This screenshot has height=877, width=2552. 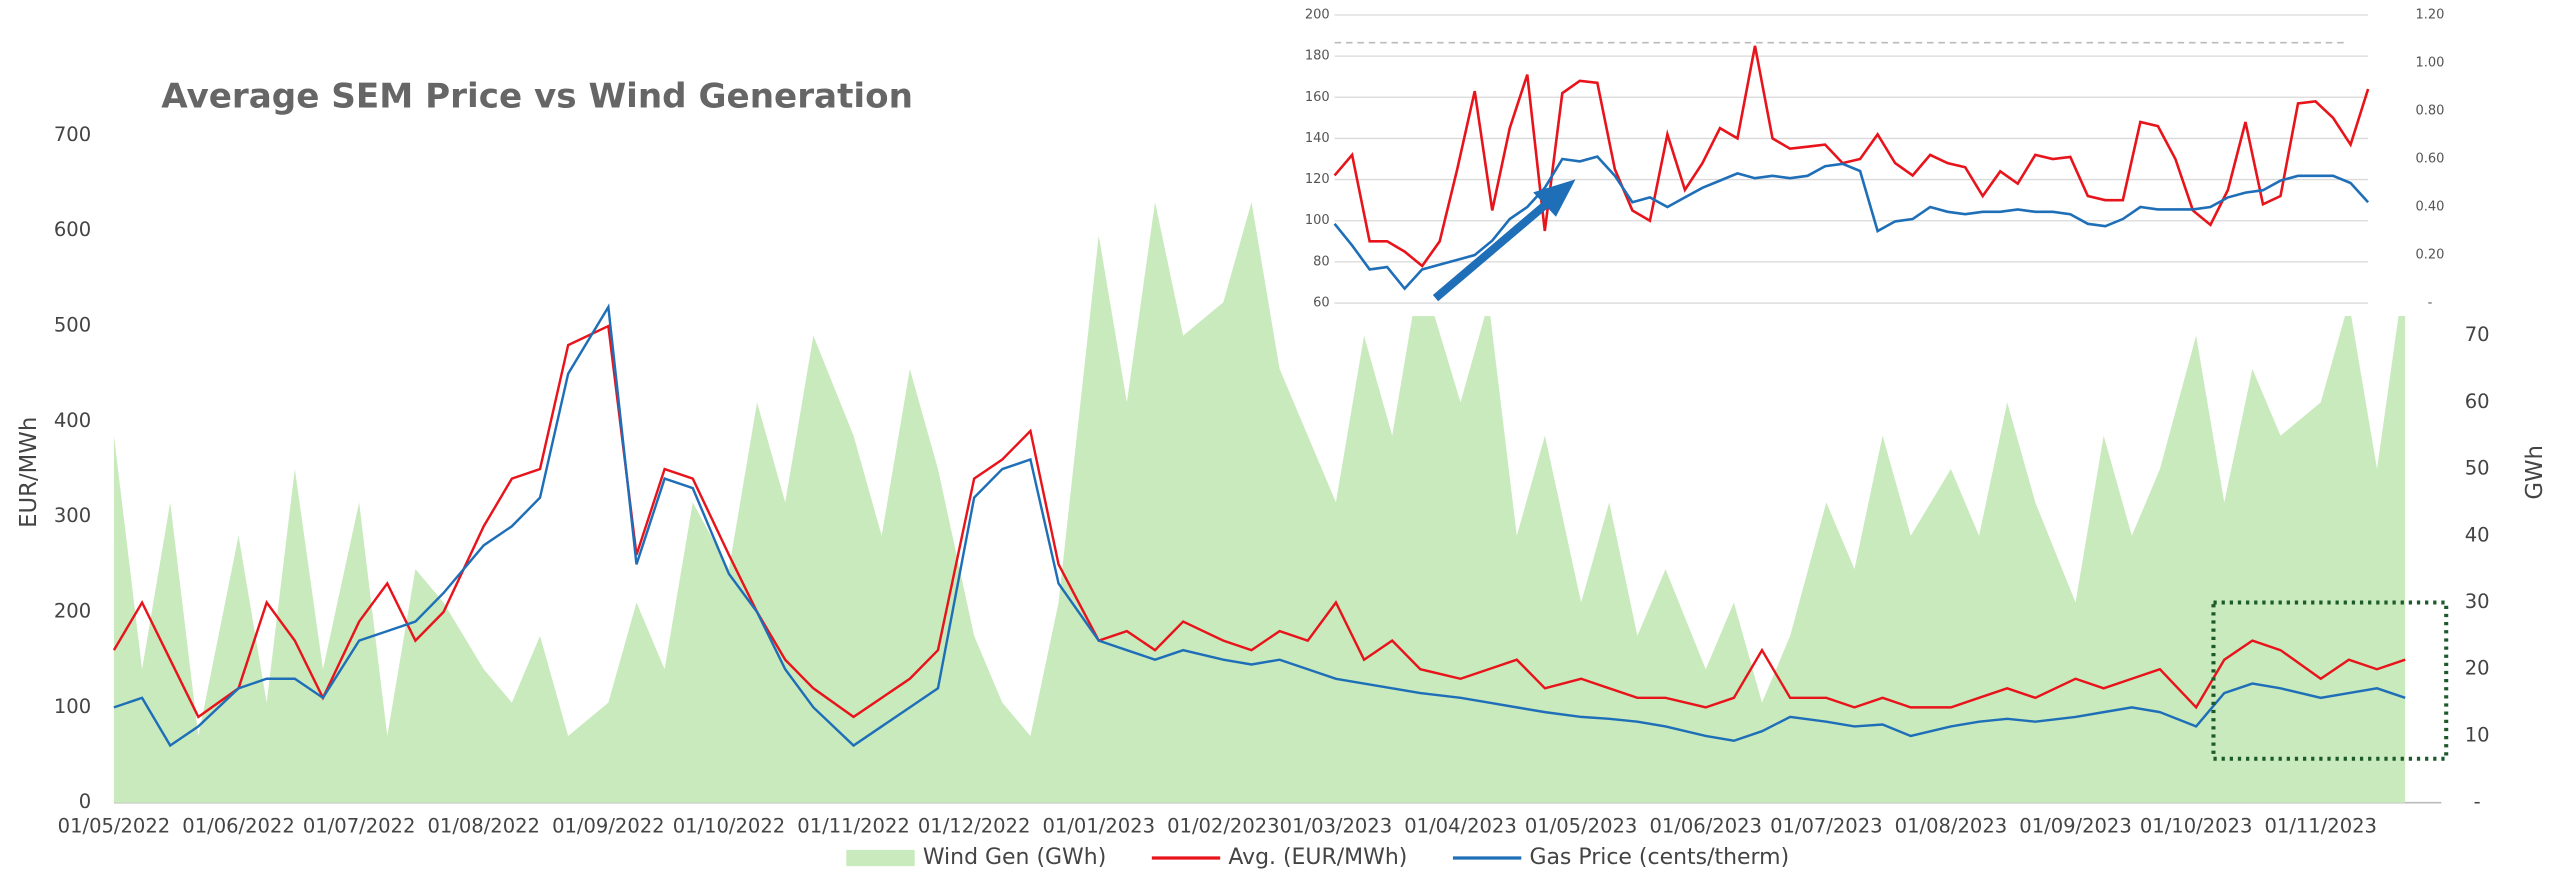 I want to click on y2-tick-label: 1.00, so click(x=2429, y=62).